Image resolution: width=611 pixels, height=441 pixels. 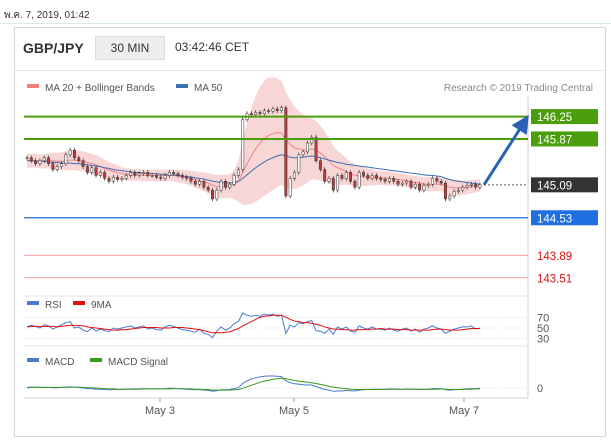 I want to click on rsi-ma-legend-label: 9MA, so click(x=101, y=305).